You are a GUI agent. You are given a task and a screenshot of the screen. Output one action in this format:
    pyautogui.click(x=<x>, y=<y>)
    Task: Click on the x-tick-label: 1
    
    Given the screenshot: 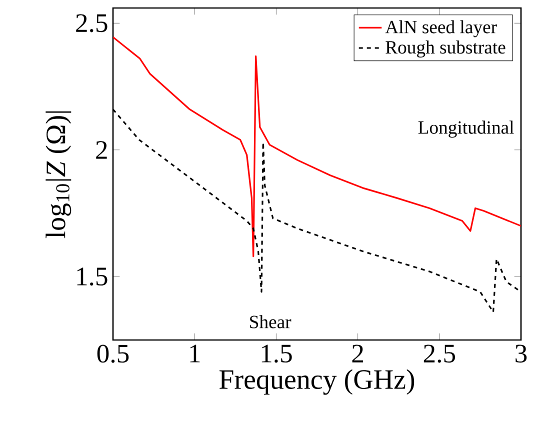 What is the action you would take?
    pyautogui.click(x=195, y=353)
    